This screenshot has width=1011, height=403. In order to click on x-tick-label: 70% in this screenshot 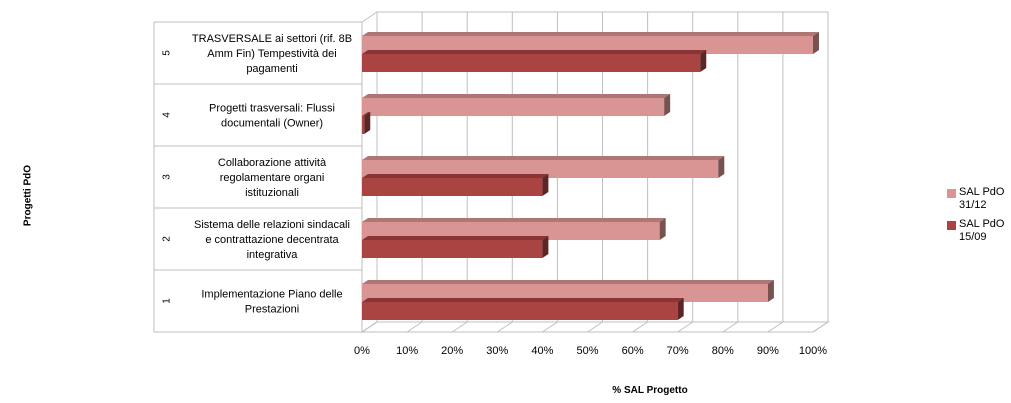, I will do `click(678, 351)`.